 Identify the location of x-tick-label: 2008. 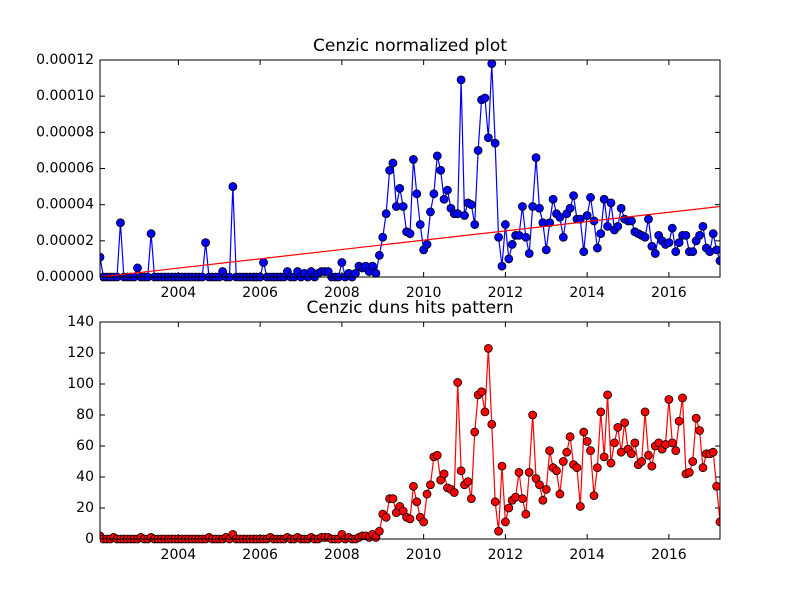
(342, 555).